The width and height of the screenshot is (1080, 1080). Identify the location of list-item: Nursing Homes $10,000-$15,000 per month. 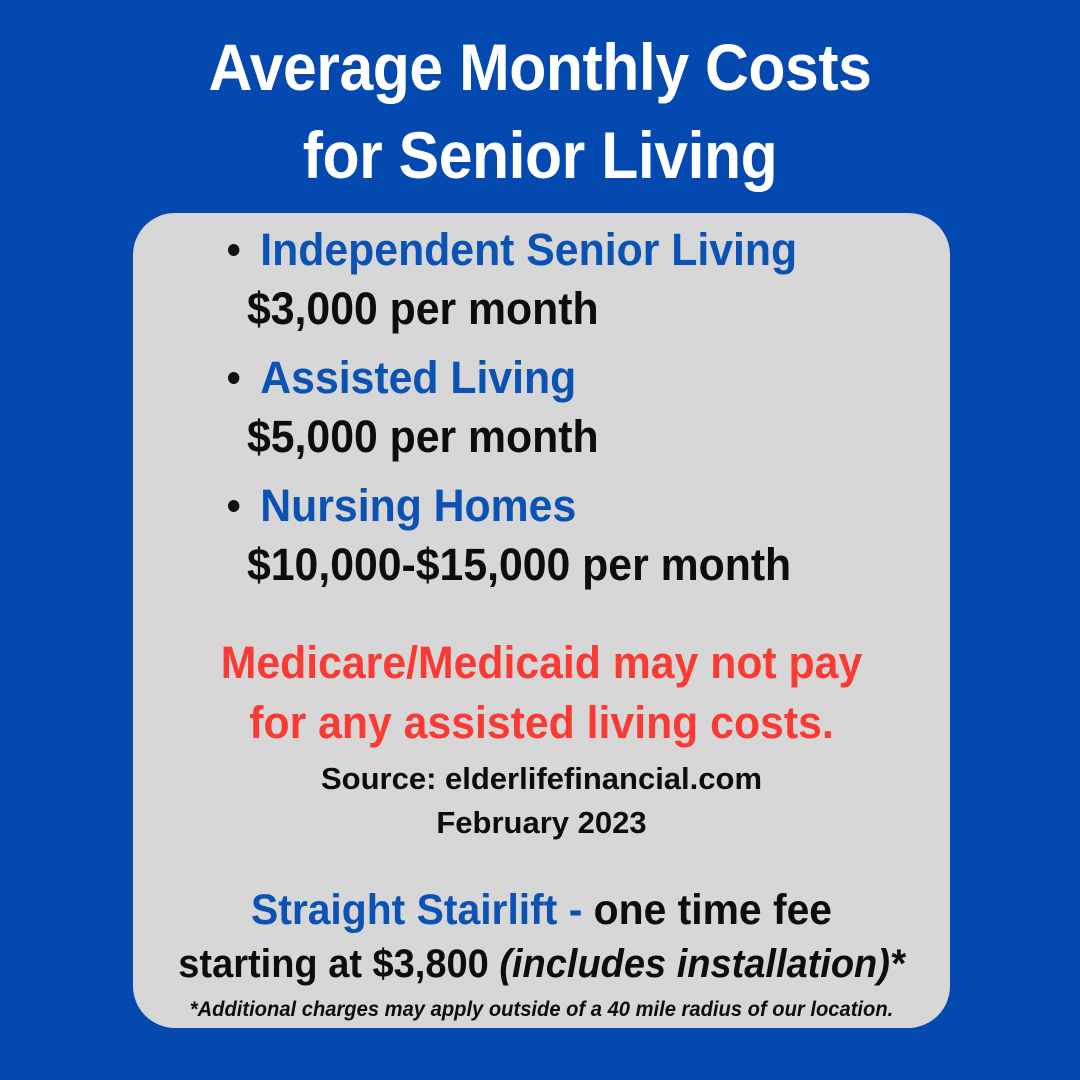
(541, 536).